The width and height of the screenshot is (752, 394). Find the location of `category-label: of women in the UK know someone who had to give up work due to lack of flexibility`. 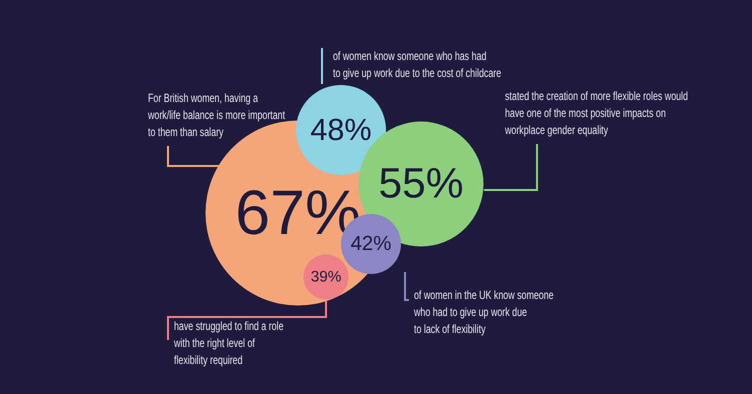

category-label: of women in the UK know someone who had to give up work due to lack of flexibility is located at coordinates (483, 312).